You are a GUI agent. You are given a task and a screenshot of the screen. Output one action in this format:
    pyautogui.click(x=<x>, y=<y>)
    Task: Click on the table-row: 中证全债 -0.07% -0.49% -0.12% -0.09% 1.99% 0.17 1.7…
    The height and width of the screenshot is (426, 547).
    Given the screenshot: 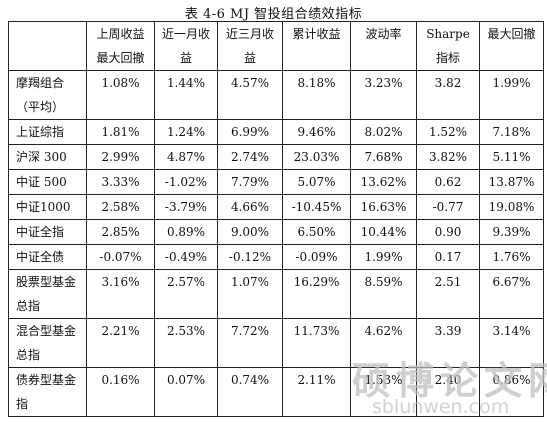 What is the action you would take?
    pyautogui.click(x=276, y=257)
    